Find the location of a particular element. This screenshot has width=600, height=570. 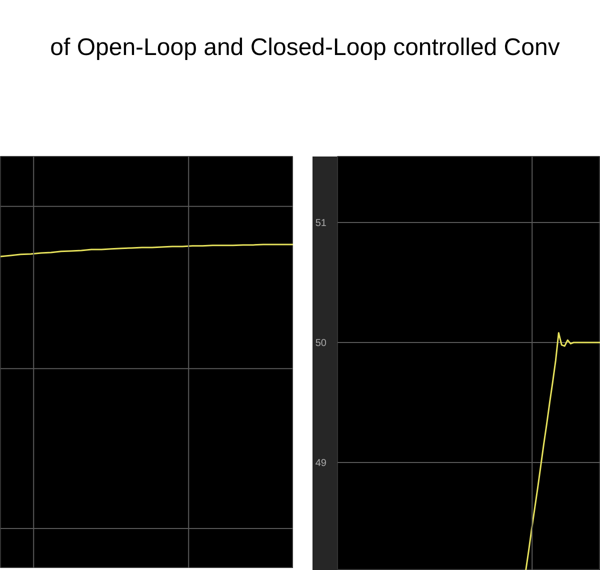

y-tick-label: 51 is located at coordinates (321, 223).